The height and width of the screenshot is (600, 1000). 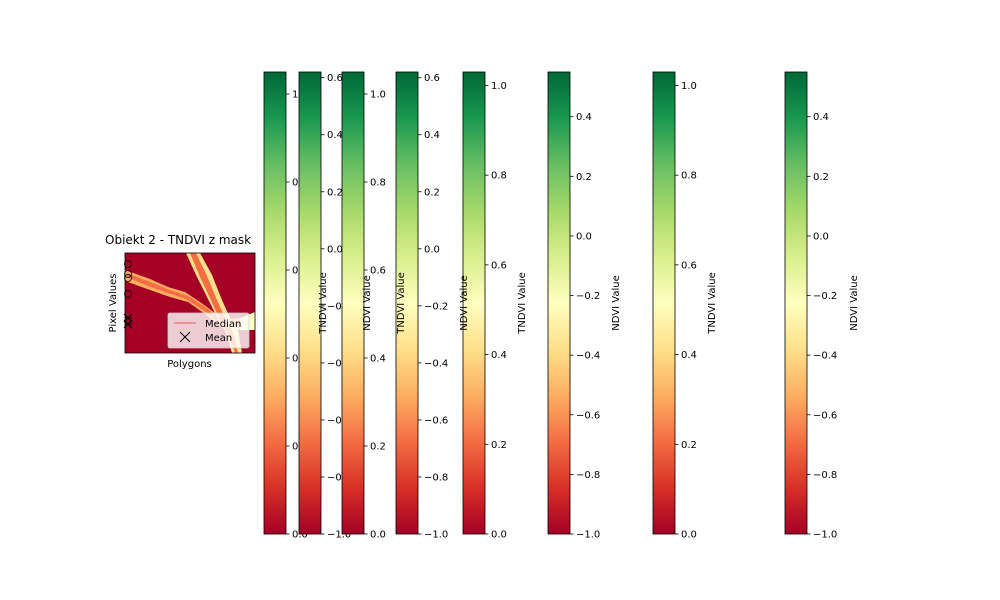 I want to click on boxplot-markers, so click(x=128, y=294).